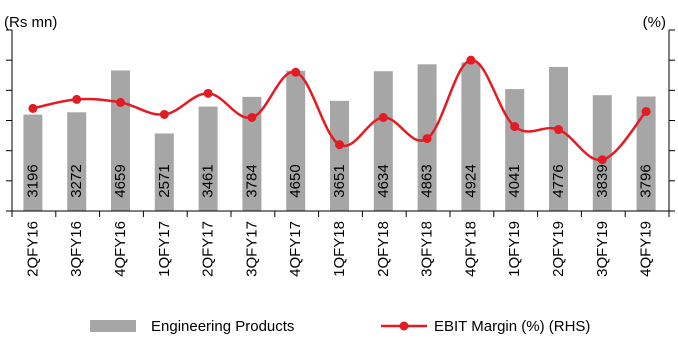 Image resolution: width=678 pixels, height=340 pixels. I want to click on bar-value-label: 3272, so click(76, 180).